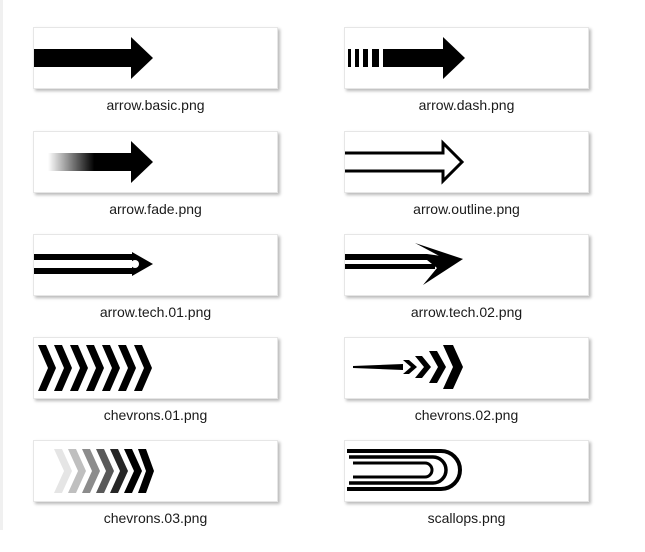 The image size is (645, 552). What do you see at coordinates (155, 105) in the screenshot?
I see `file-name: arrow.basic.png` at bounding box center [155, 105].